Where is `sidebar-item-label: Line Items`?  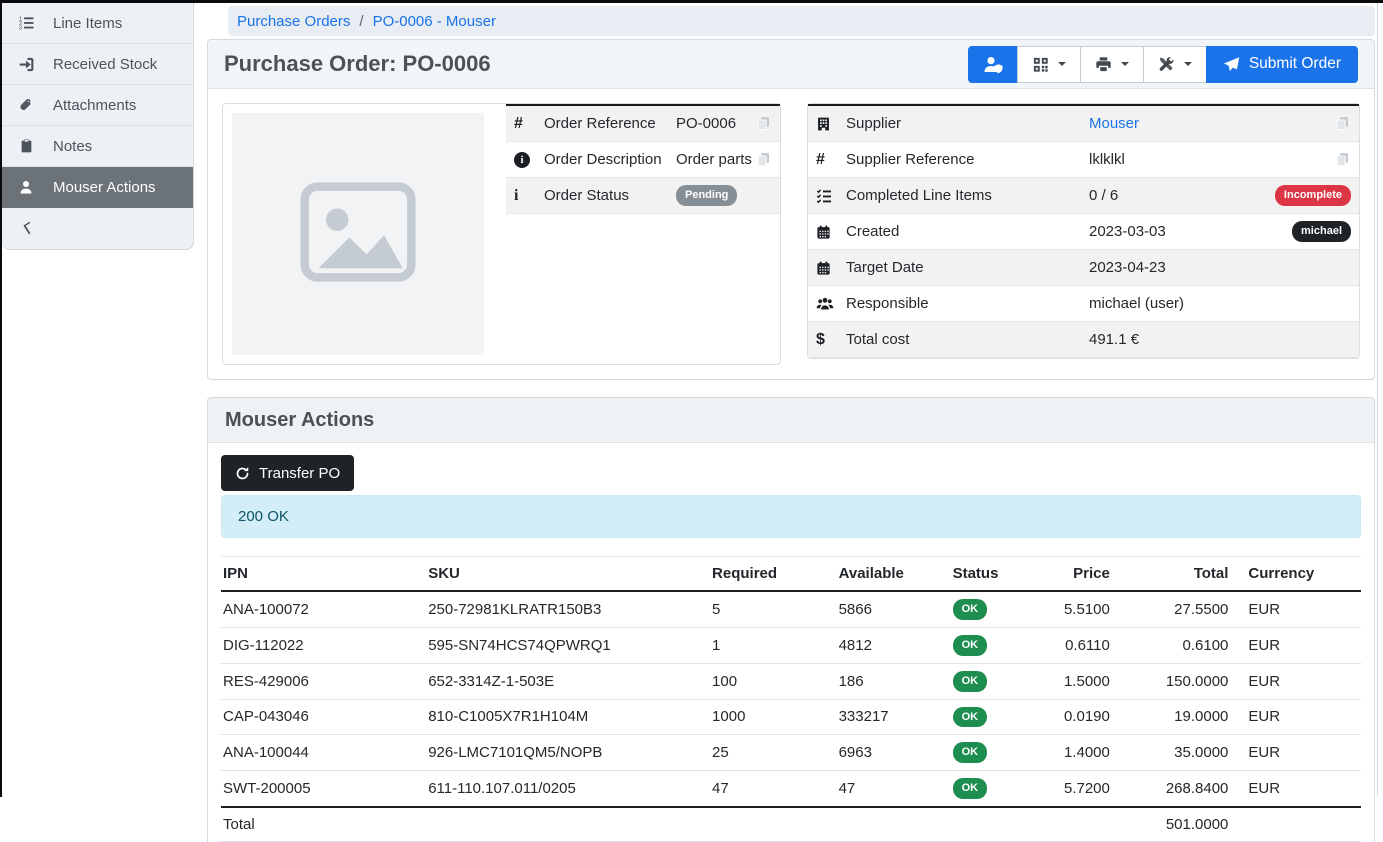
sidebar-item-label: Line Items is located at coordinates (88, 23).